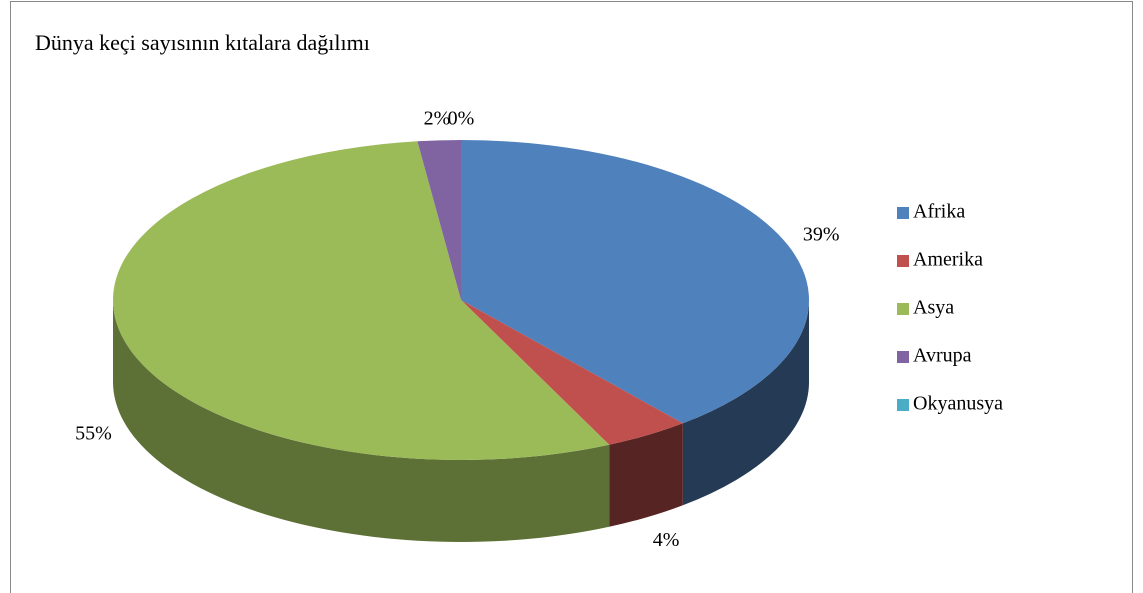 Image resolution: width=1143 pixels, height=593 pixels. What do you see at coordinates (461, 119) in the screenshot?
I see `data-label: 0%` at bounding box center [461, 119].